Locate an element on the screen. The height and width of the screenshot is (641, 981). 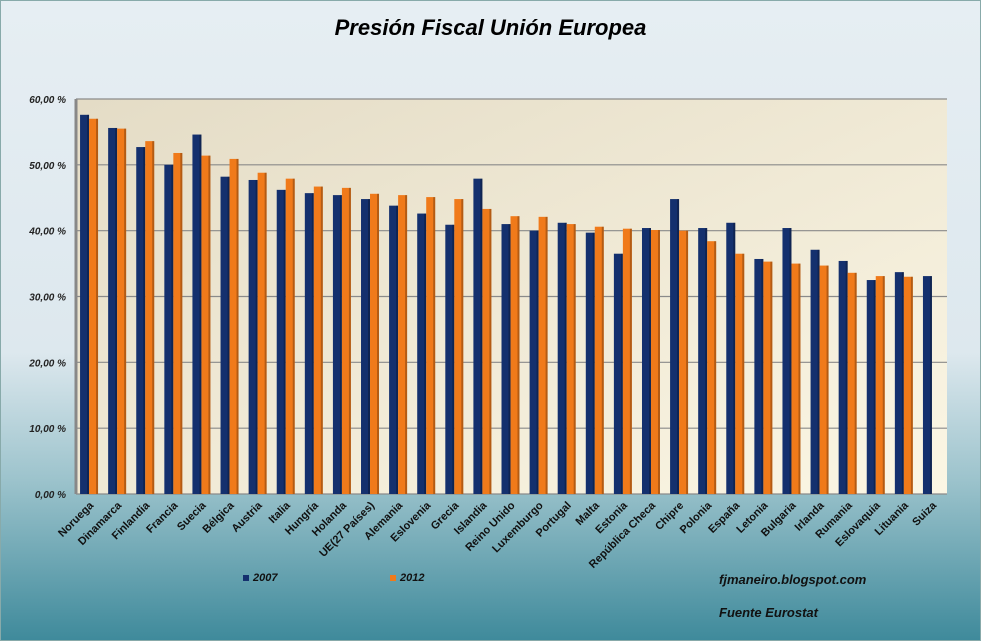
legend-item-2007: 2007 is located at coordinates (260, 578).